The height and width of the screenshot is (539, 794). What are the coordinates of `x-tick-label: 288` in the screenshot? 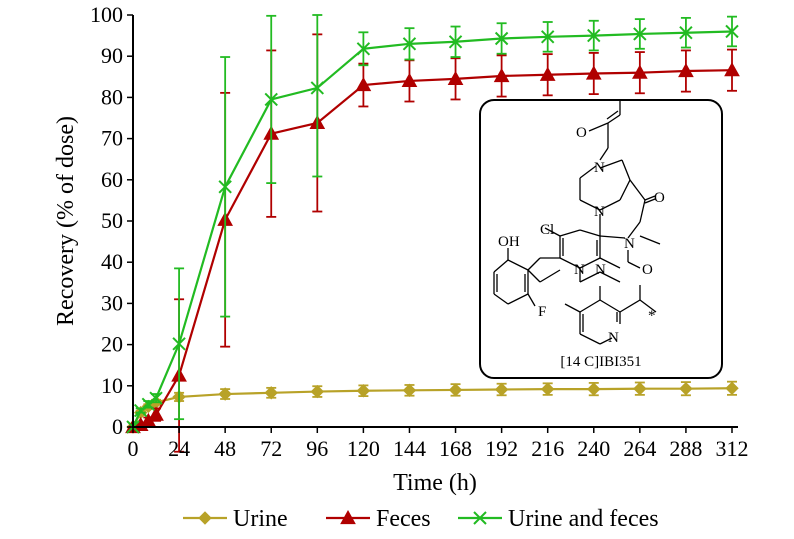 It's located at (685, 448).